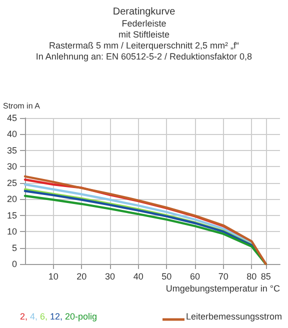 This screenshot has height=328, width=288. I want to click on y-tick-label: 10, so click(11, 231).